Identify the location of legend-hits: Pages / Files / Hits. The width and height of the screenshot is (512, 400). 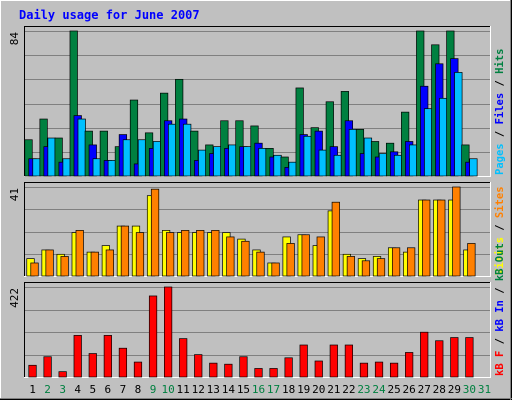
(500, 112).